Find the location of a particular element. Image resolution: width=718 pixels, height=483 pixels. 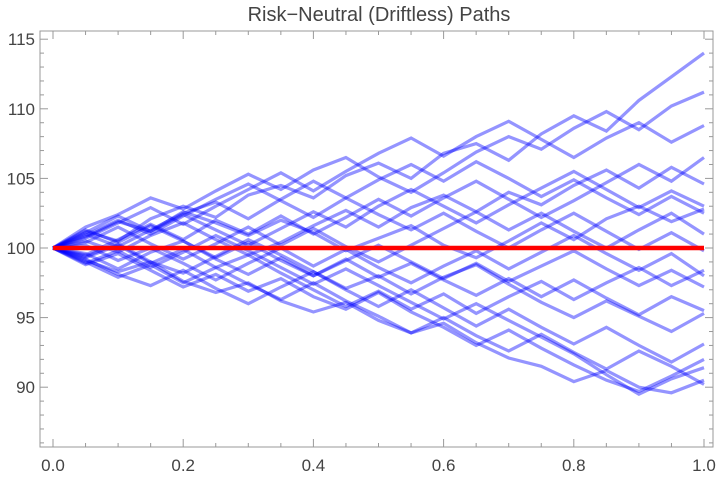

chart-title: Risk−Neutral (Driftless) Paths is located at coordinates (379, 15).